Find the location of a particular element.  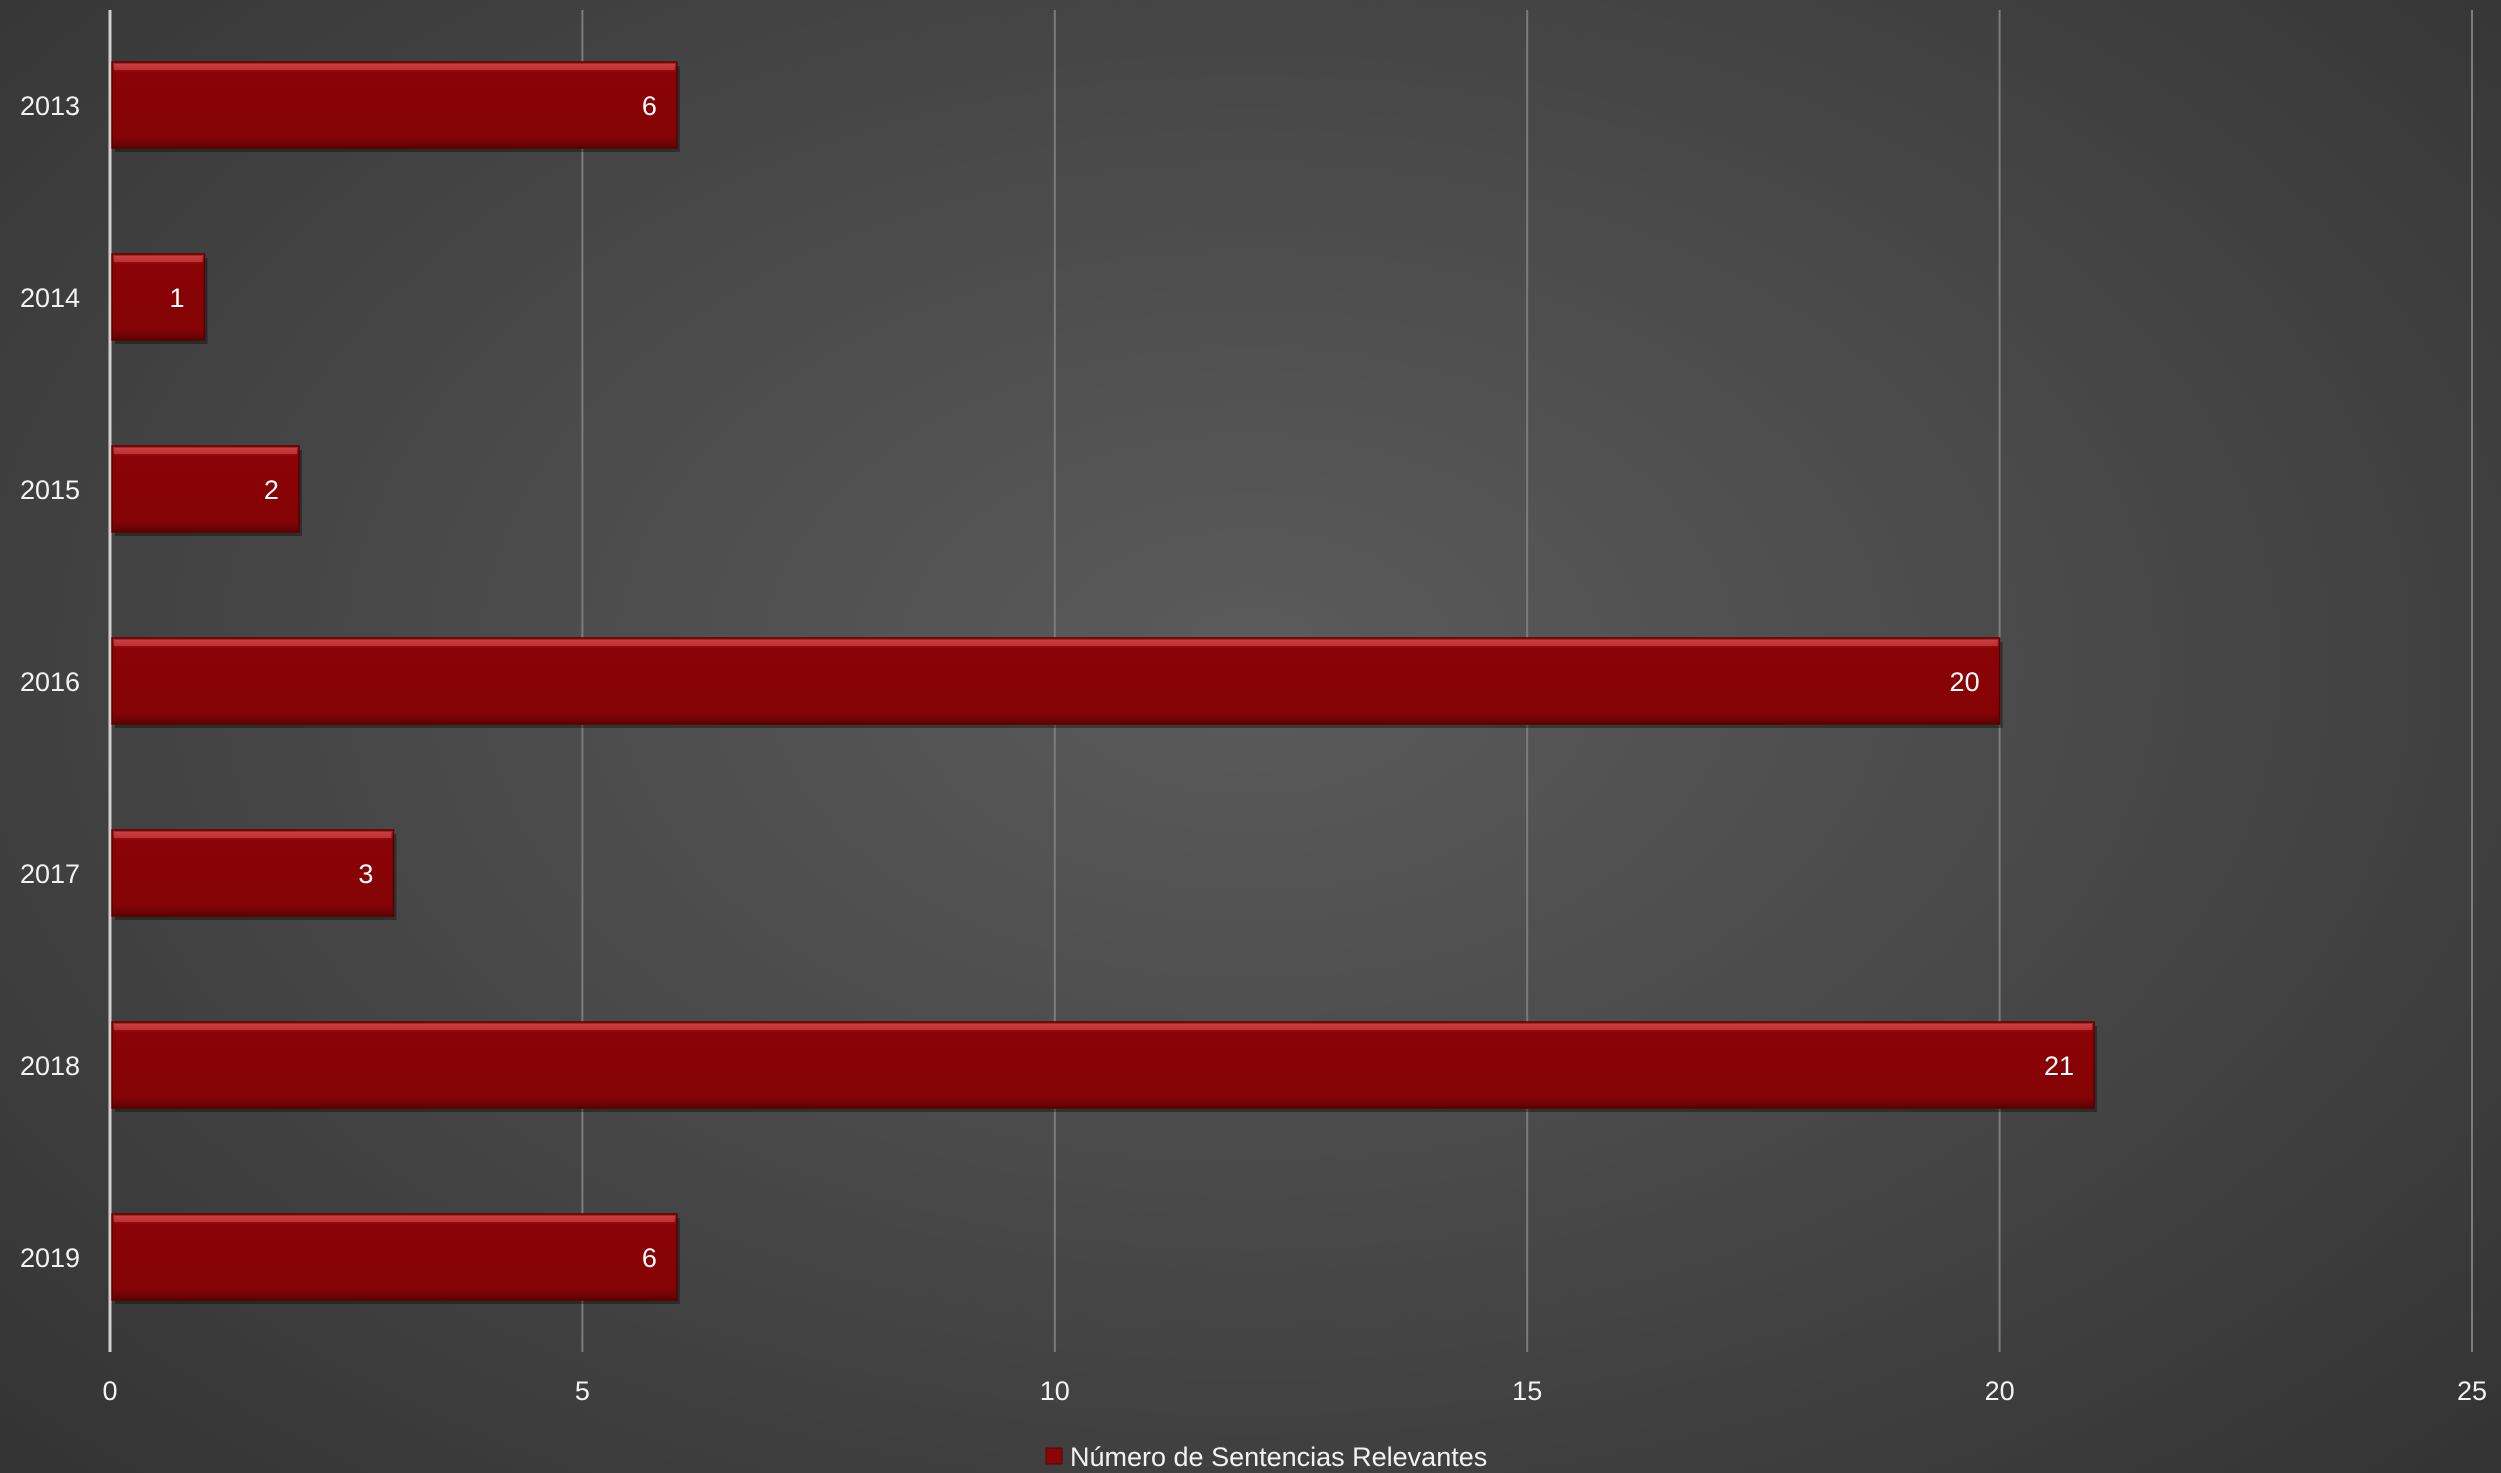

data-label: 3 is located at coordinates (365, 874).